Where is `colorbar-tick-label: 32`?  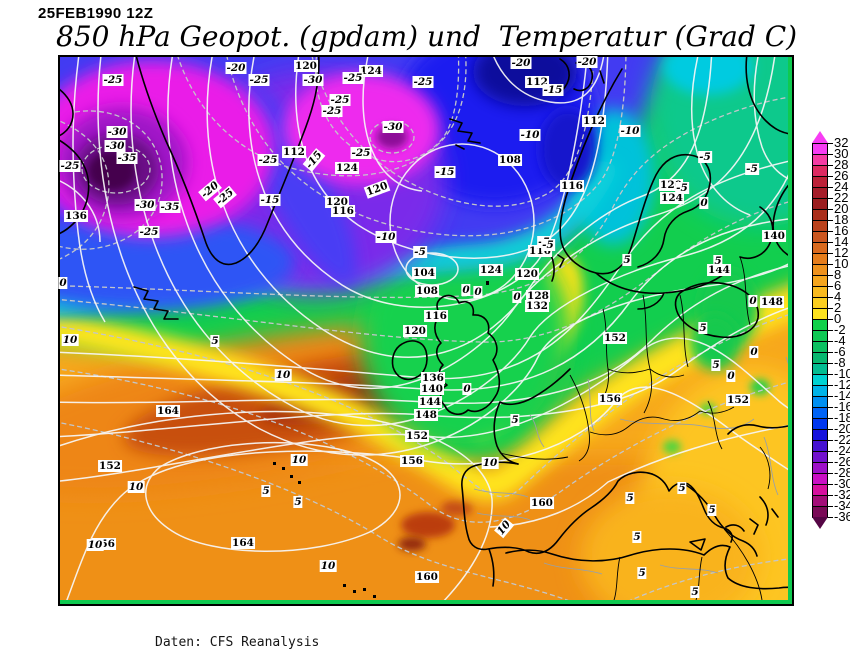 colorbar-tick-label: 32 is located at coordinates (841, 142).